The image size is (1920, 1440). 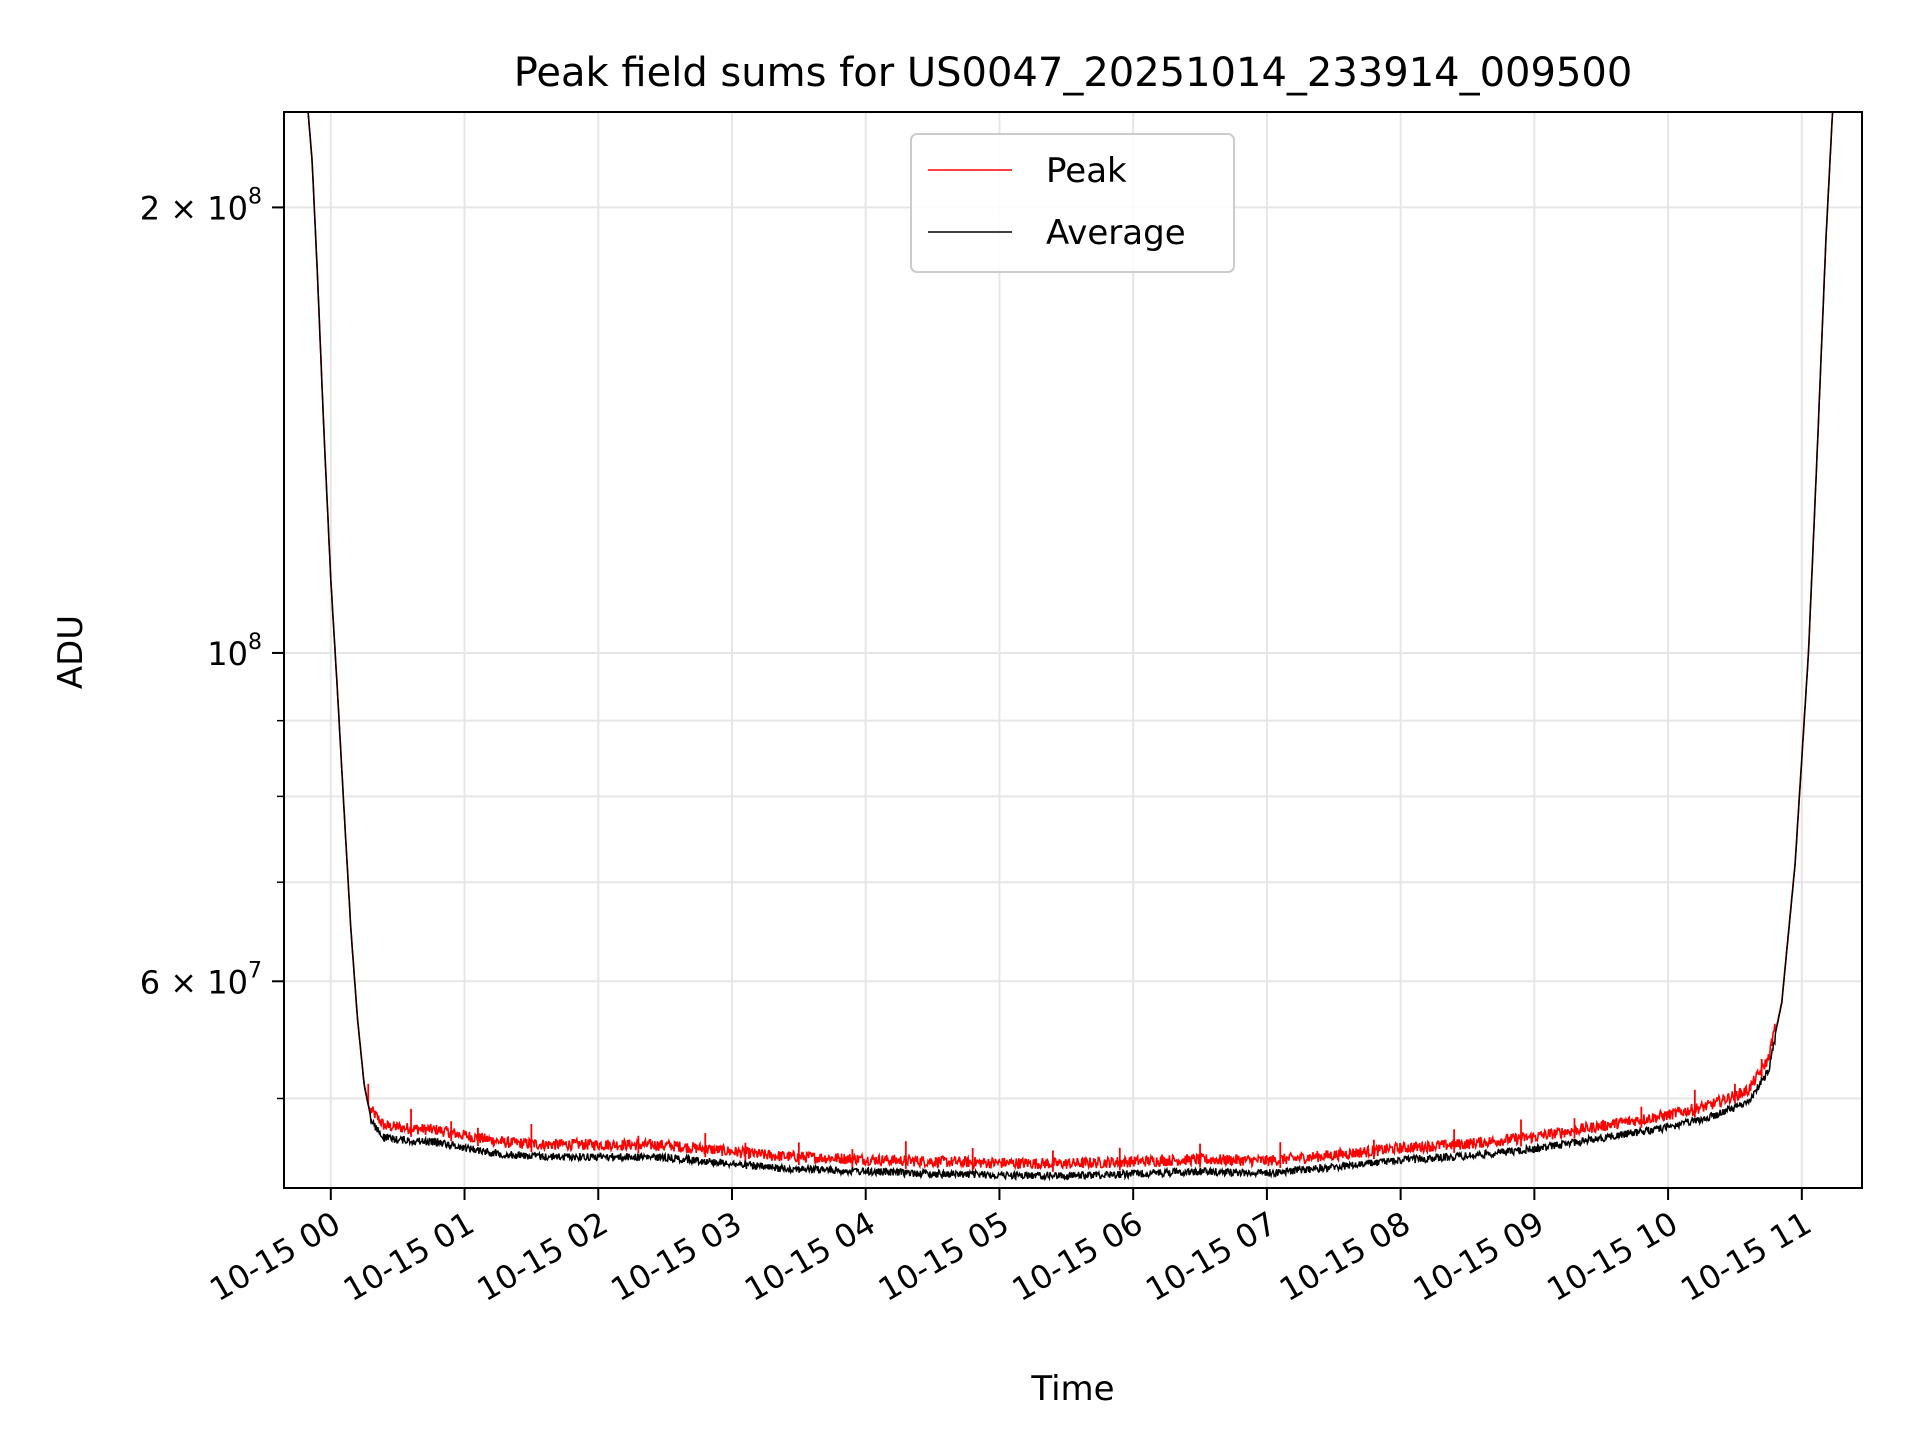 What do you see at coordinates (1072, 1389) in the screenshot?
I see `x-axis-label: Time` at bounding box center [1072, 1389].